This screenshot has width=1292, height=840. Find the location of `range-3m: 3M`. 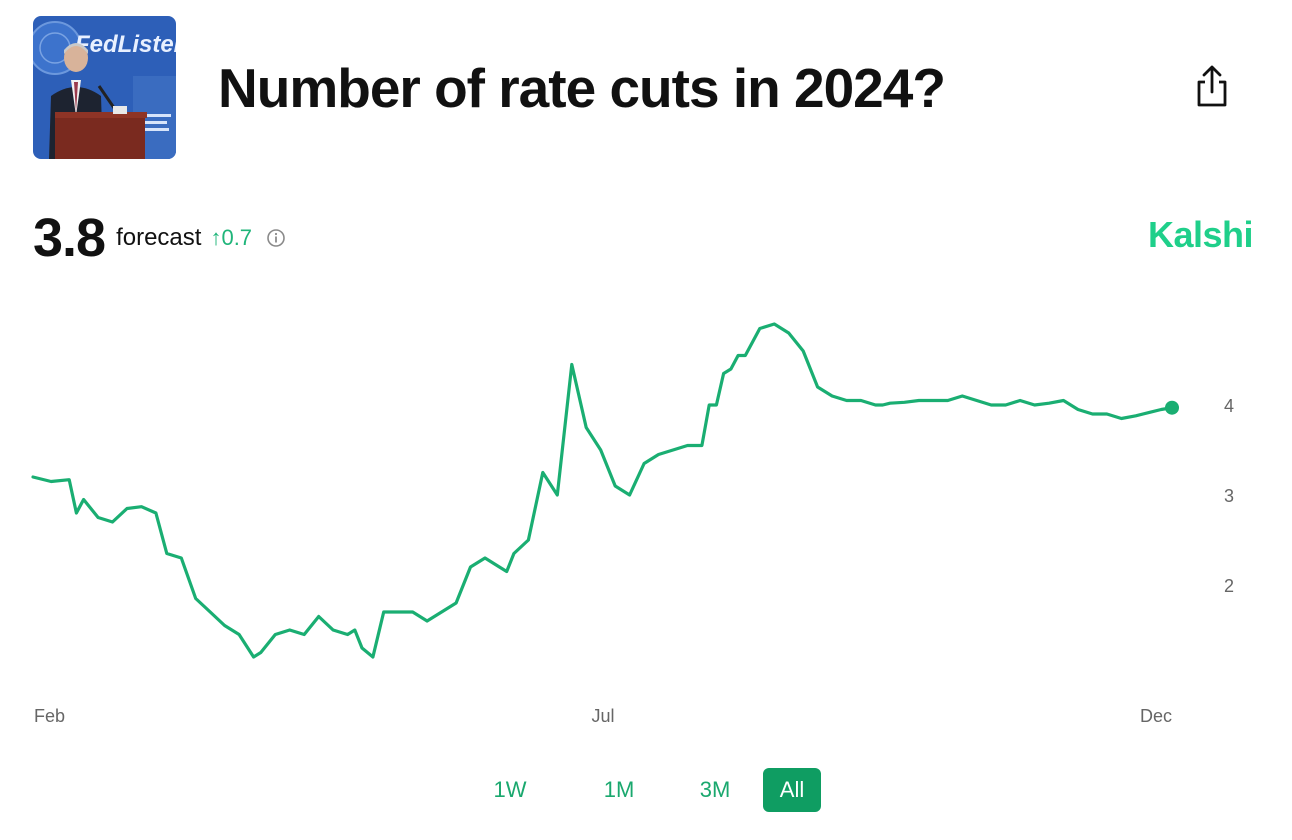

range-3m: 3M is located at coordinates (715, 790).